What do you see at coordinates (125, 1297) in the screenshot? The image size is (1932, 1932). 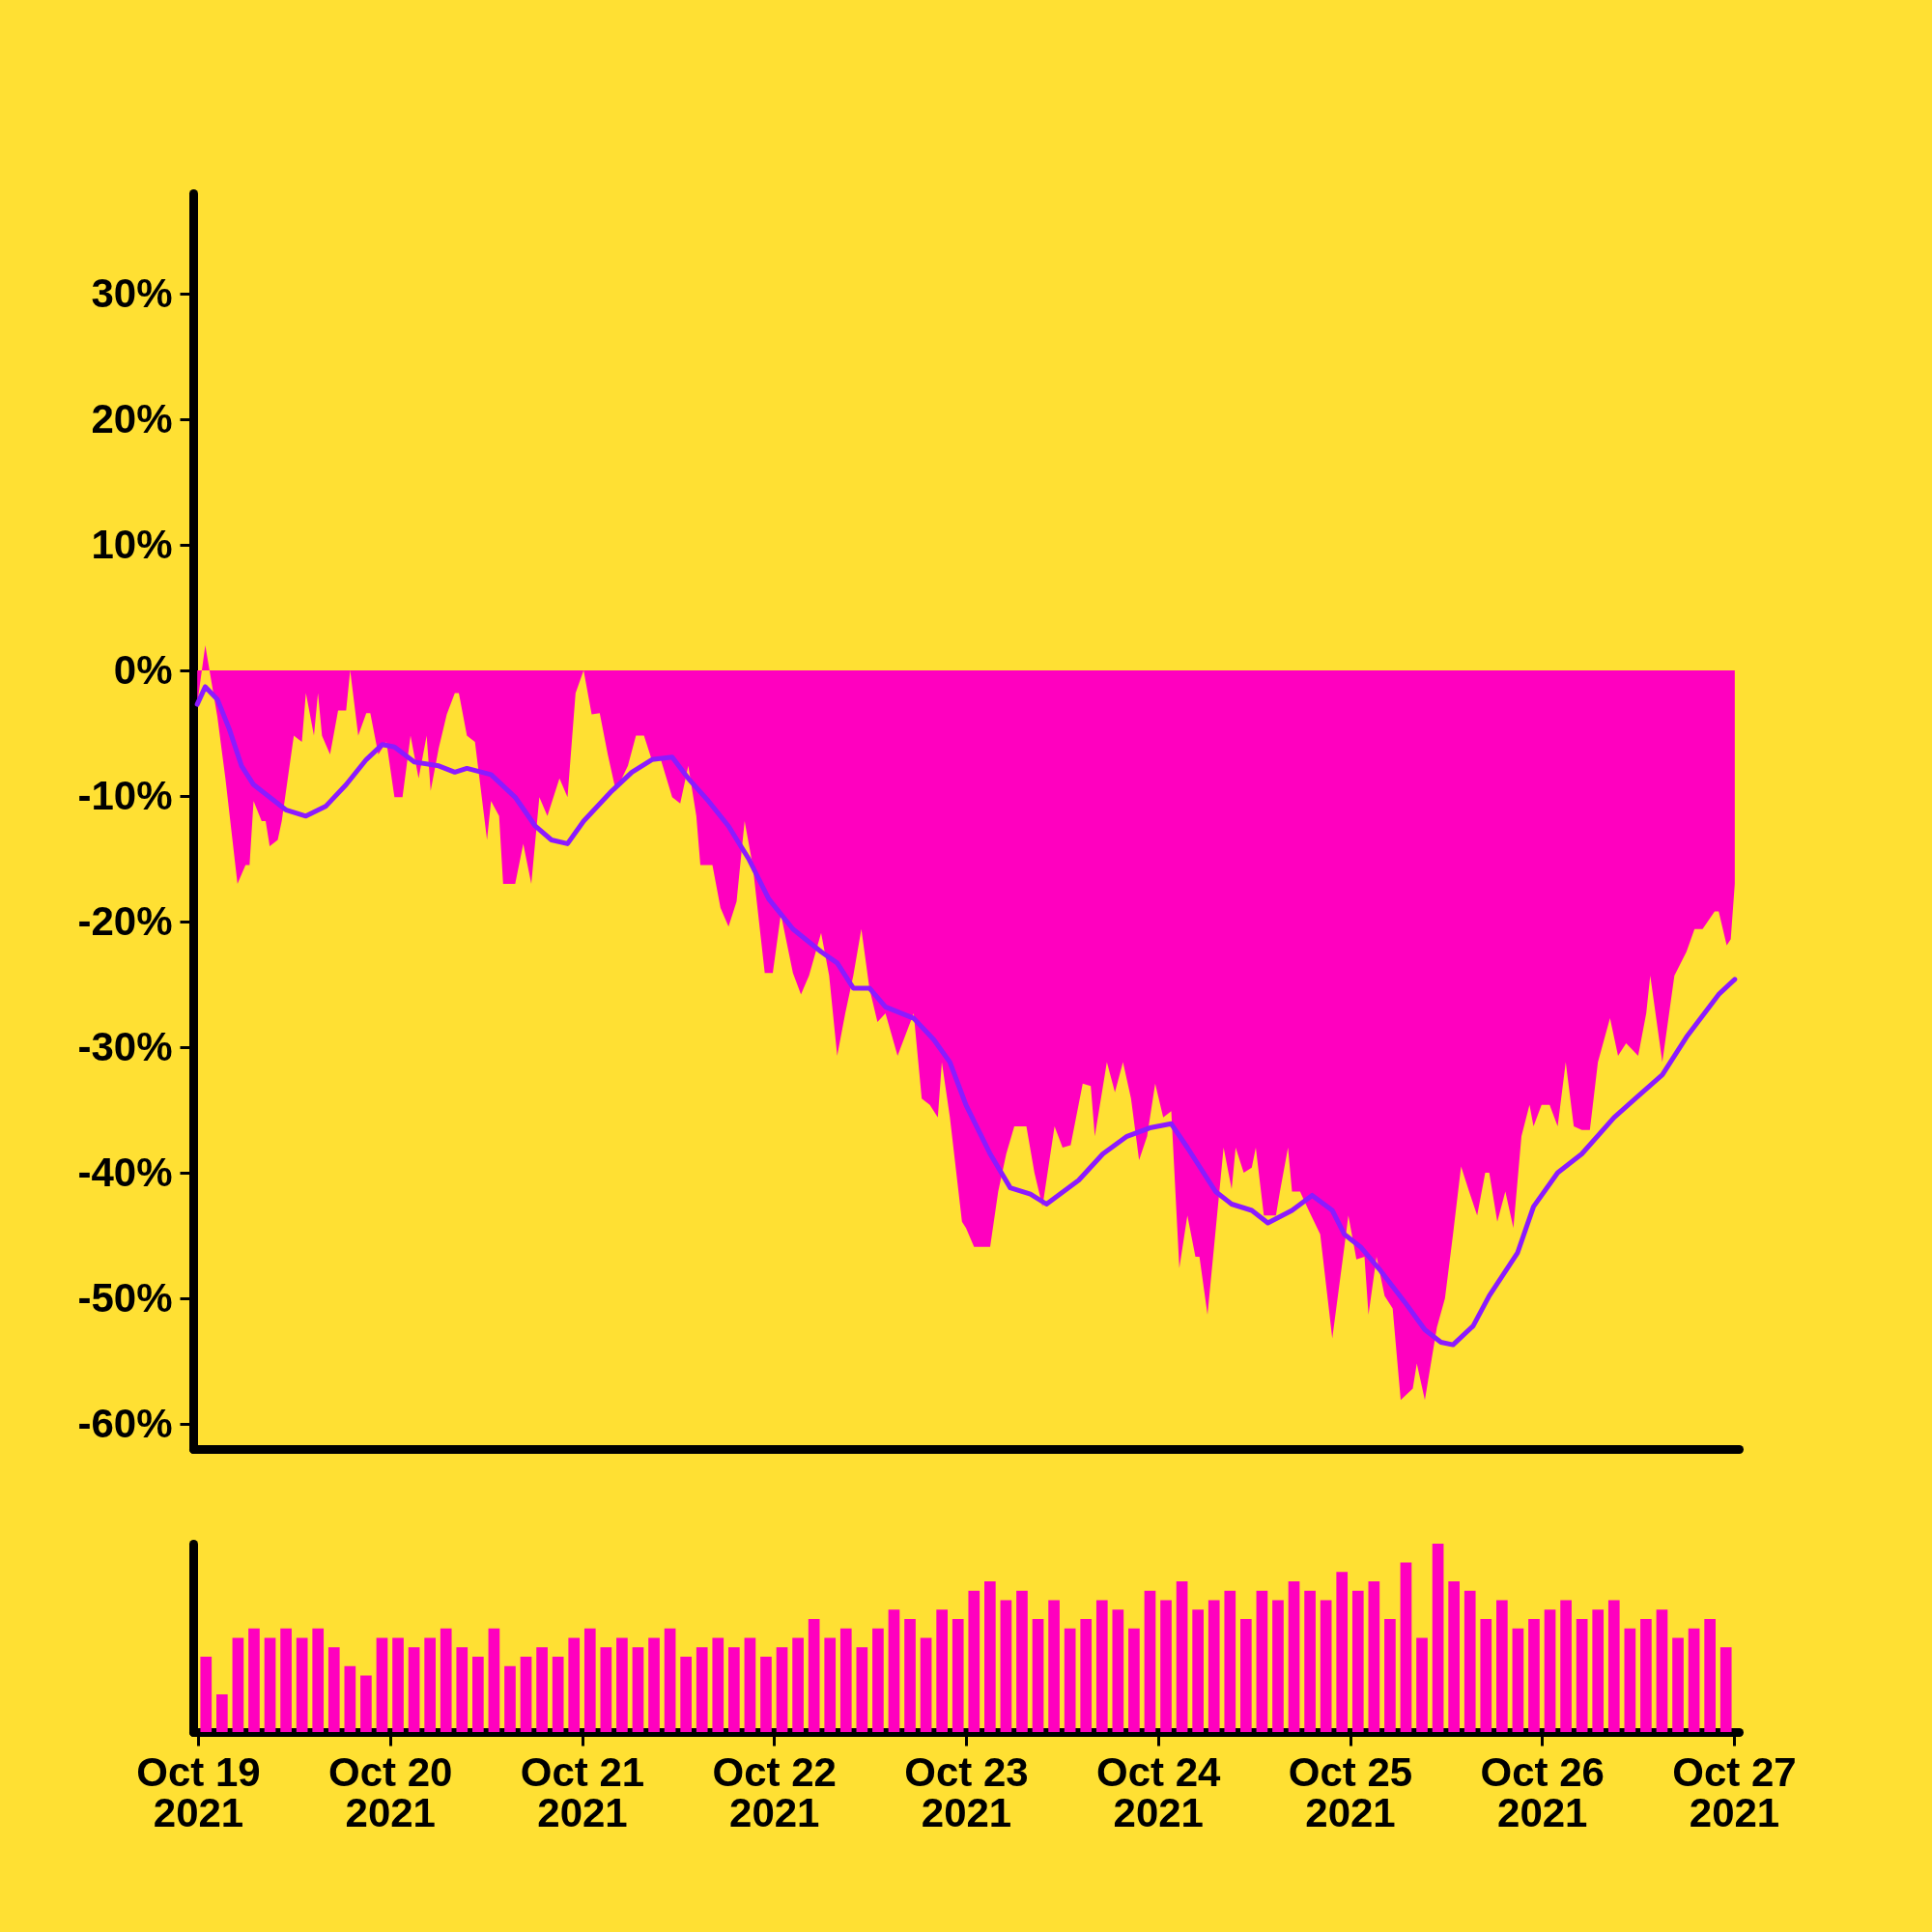 I see `y-tick-label: -50%` at bounding box center [125, 1297].